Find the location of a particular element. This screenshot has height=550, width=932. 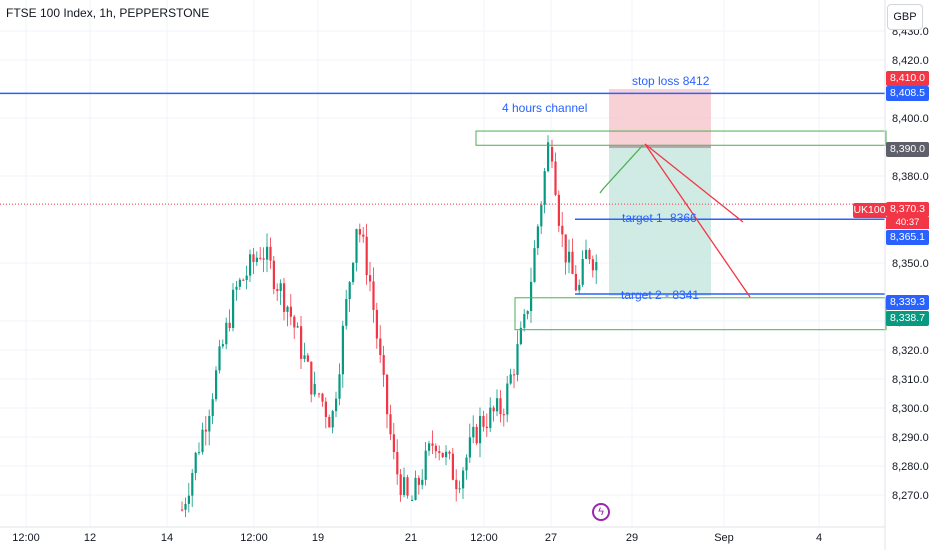

currency-button: GBP is located at coordinates (905, 17).